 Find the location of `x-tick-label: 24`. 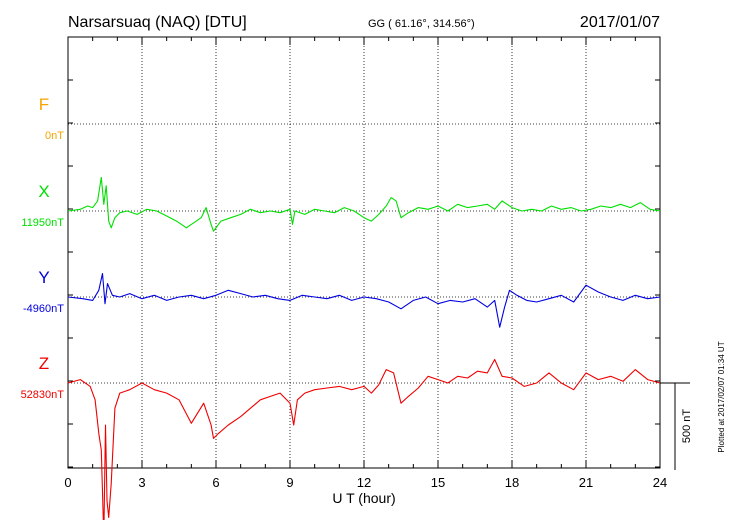

x-tick-label: 24 is located at coordinates (660, 482).